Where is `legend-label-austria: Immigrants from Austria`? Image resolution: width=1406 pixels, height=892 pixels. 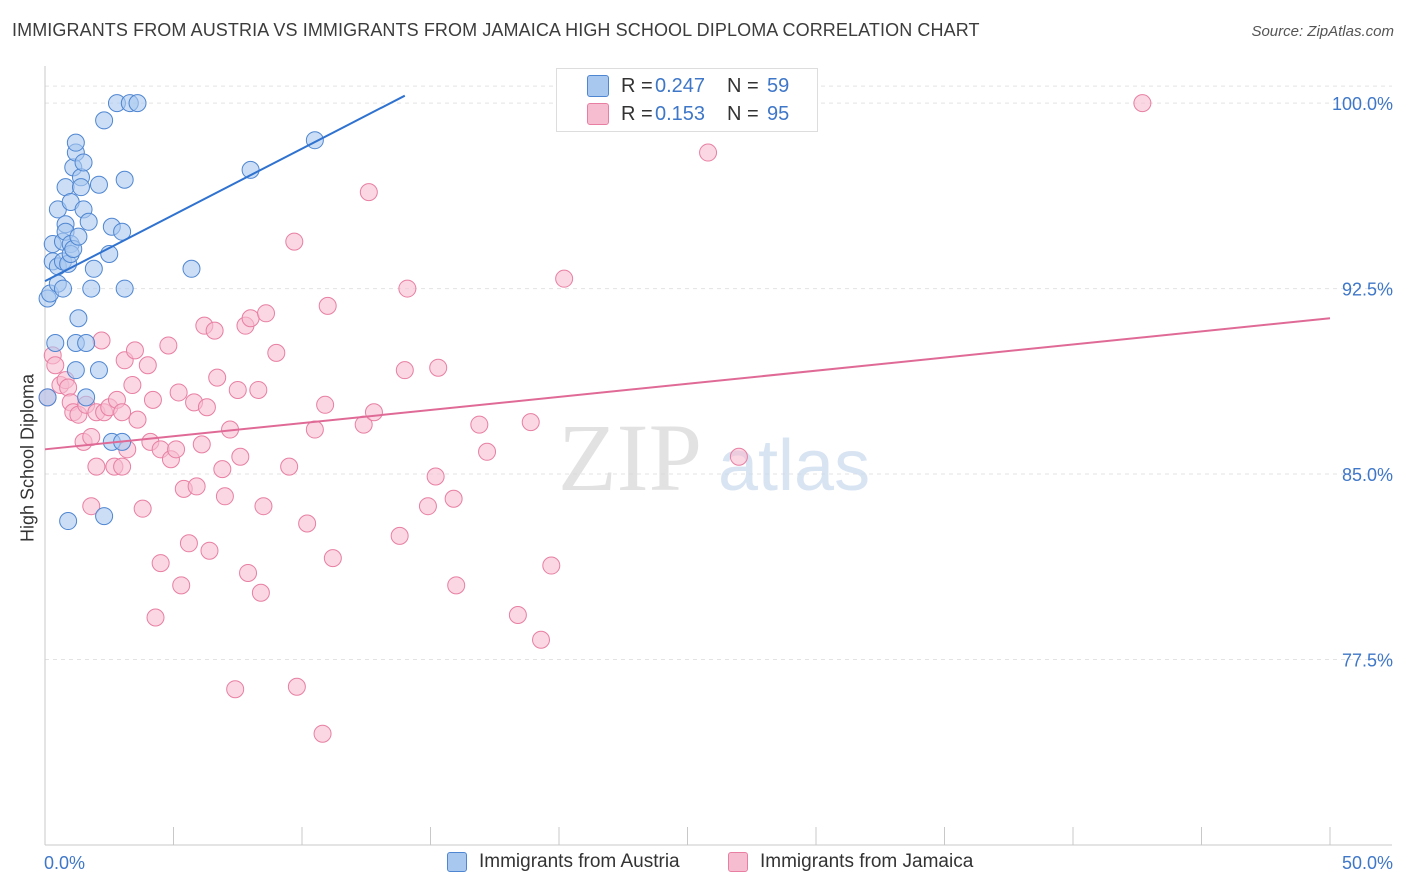 legend-label-austria: Immigrants from Austria is located at coordinates (579, 861).